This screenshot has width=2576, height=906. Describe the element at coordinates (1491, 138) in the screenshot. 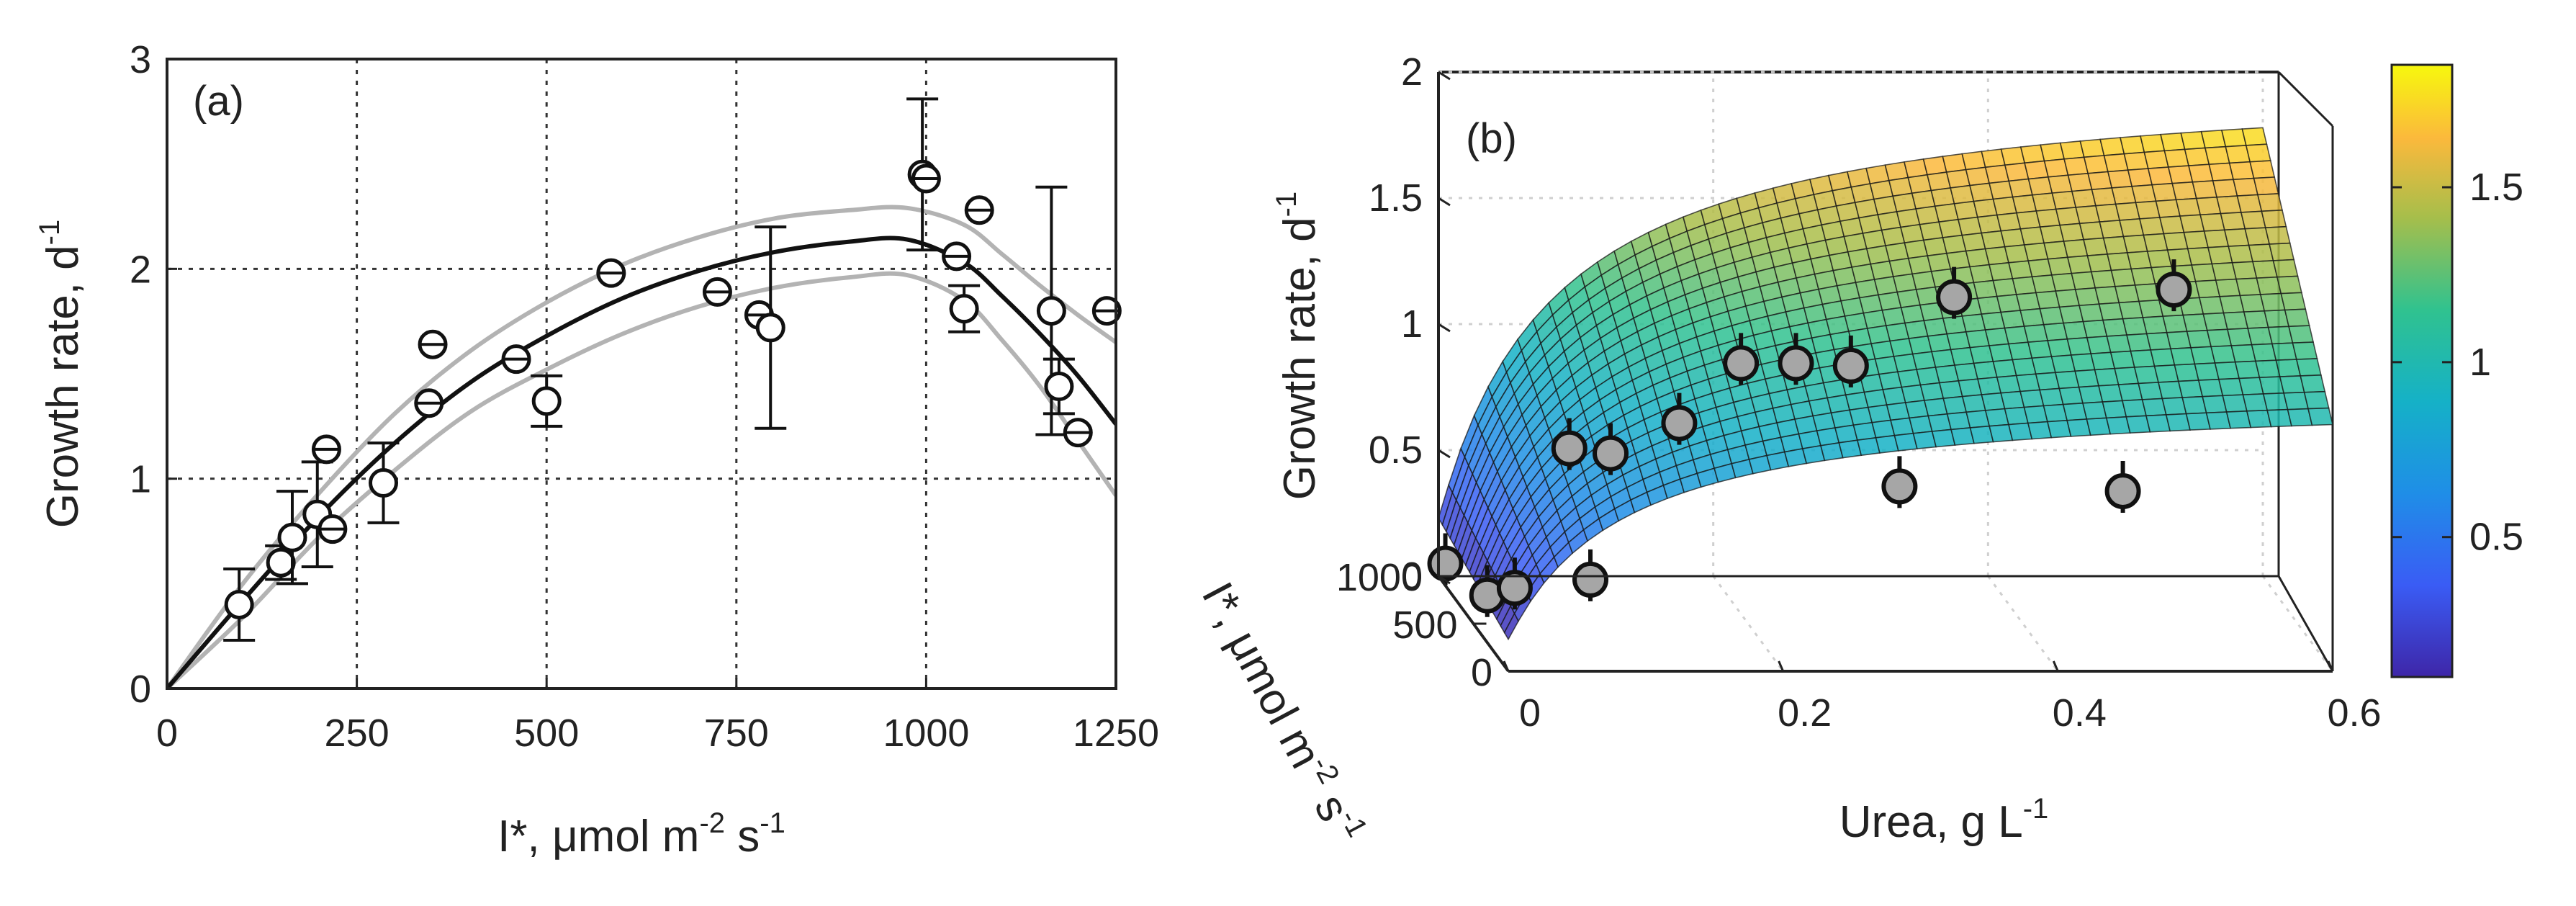

I see `panel-b-label: (b)` at that location.